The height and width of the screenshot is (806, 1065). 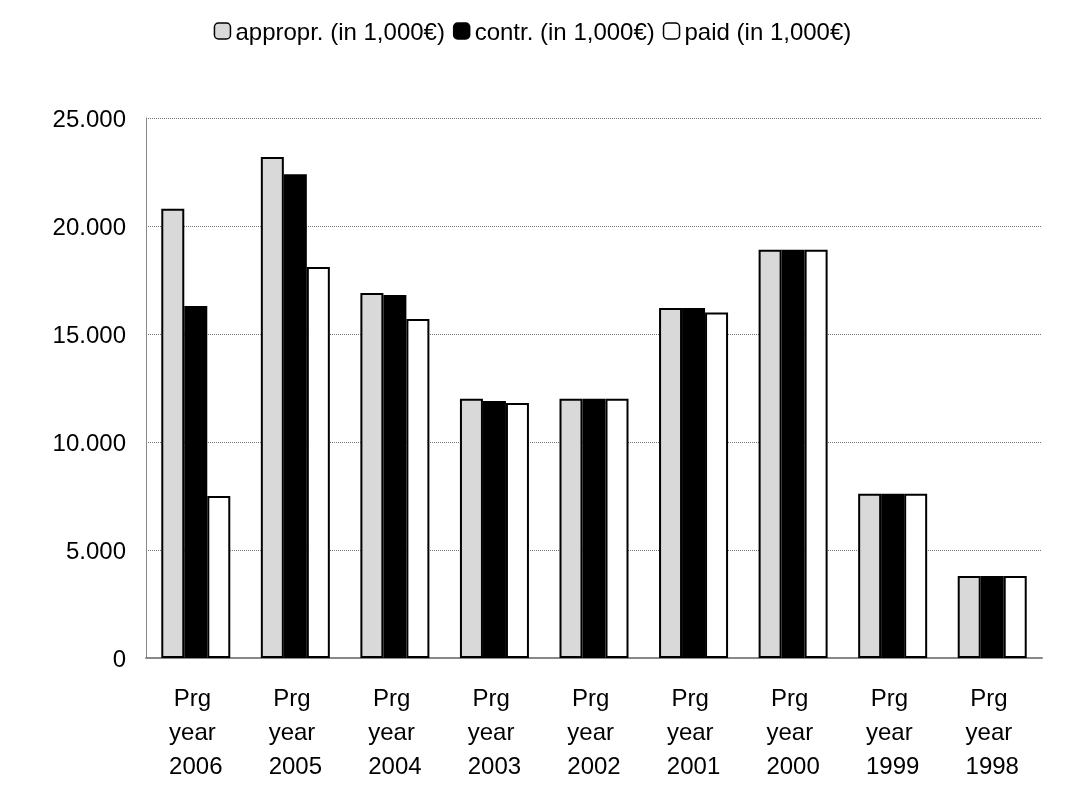 I want to click on x-tick-label: Prg year 2001, so click(x=693, y=731).